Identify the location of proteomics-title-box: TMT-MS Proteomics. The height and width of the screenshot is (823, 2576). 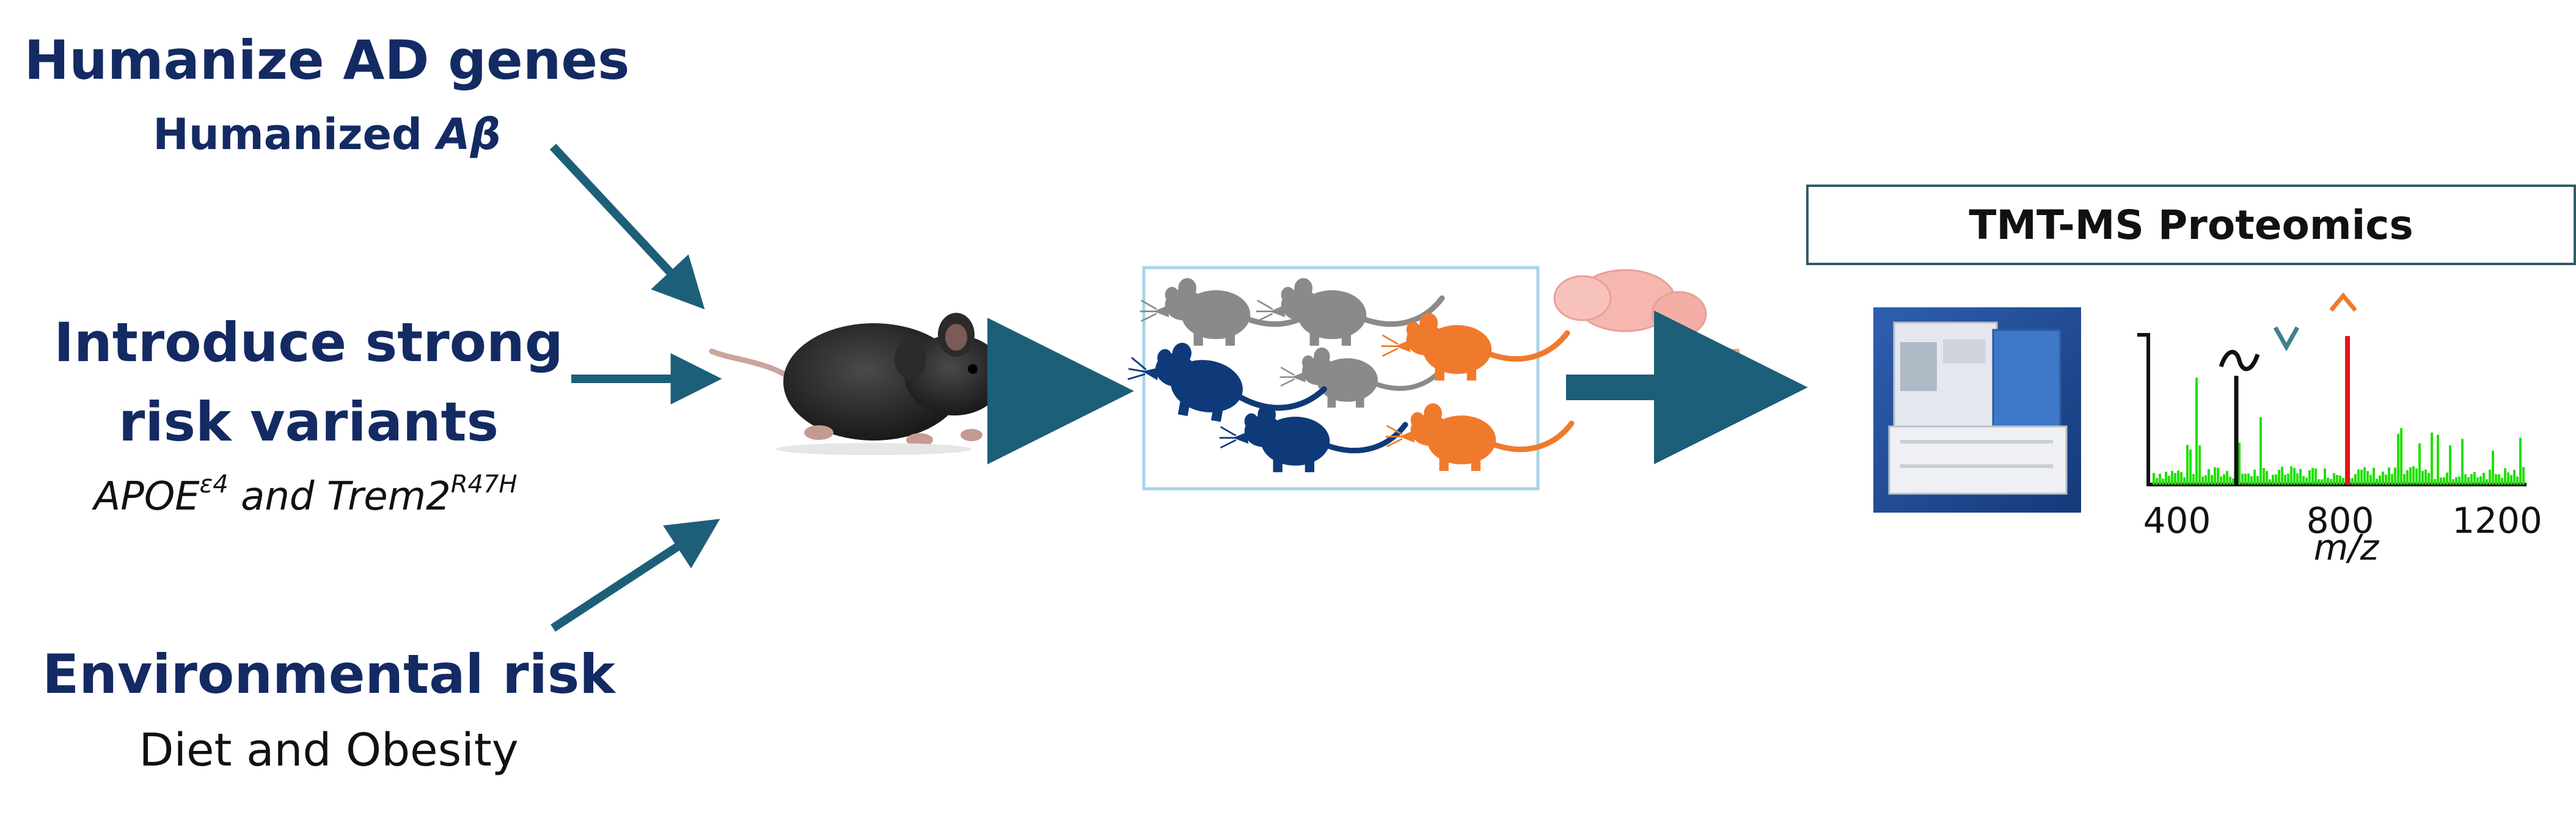
(2191, 225).